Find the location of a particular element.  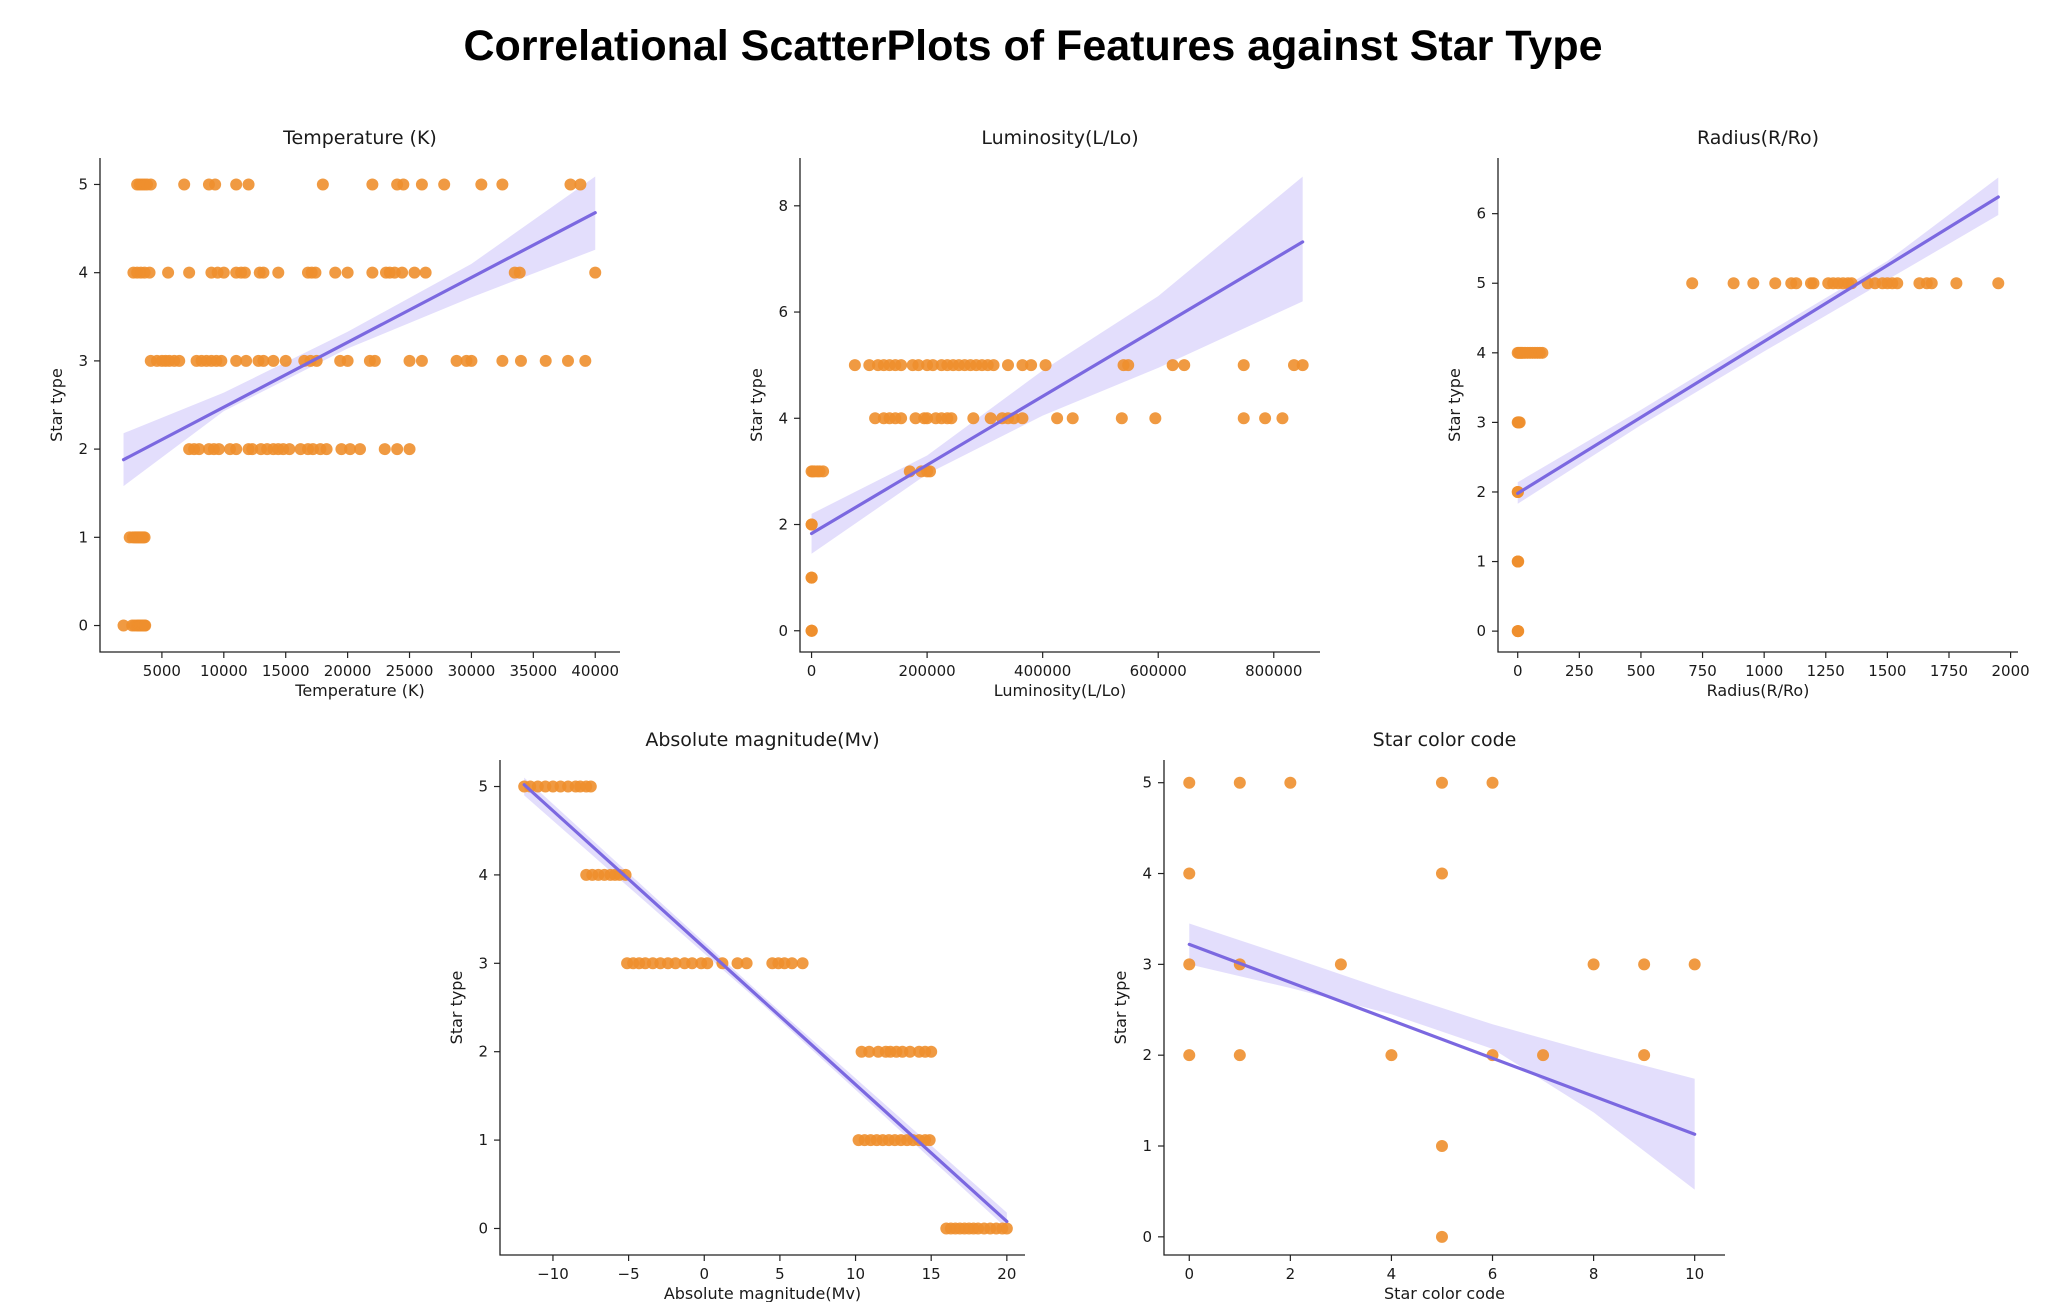

x-tick-label: 4 is located at coordinates (1392, 1274).